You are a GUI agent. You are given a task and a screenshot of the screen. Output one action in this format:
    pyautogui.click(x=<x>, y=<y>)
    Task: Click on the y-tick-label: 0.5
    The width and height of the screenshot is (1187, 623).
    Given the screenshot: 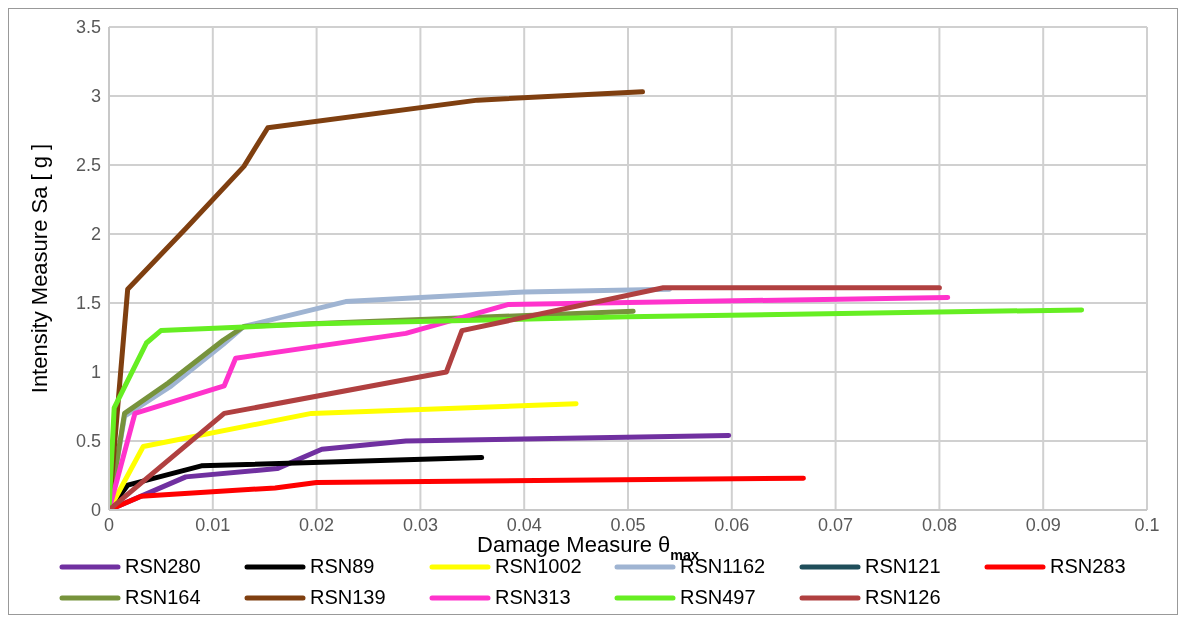 What is the action you would take?
    pyautogui.click(x=88, y=441)
    